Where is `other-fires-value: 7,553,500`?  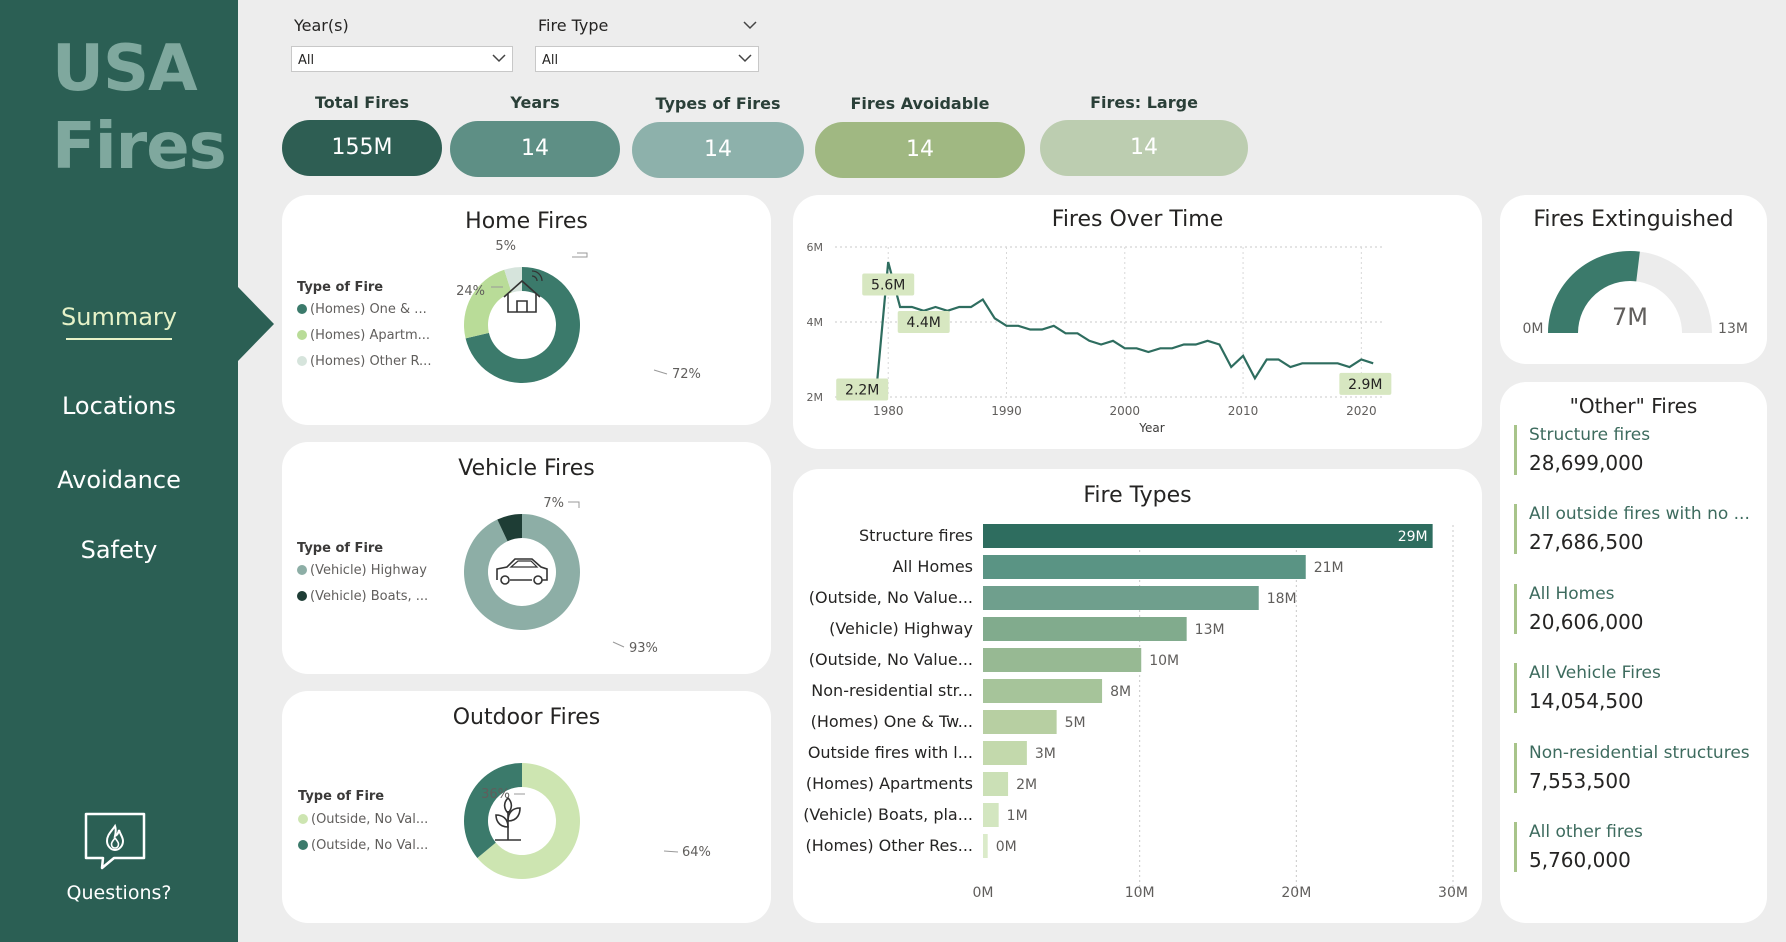 other-fires-value: 7,553,500 is located at coordinates (1580, 781).